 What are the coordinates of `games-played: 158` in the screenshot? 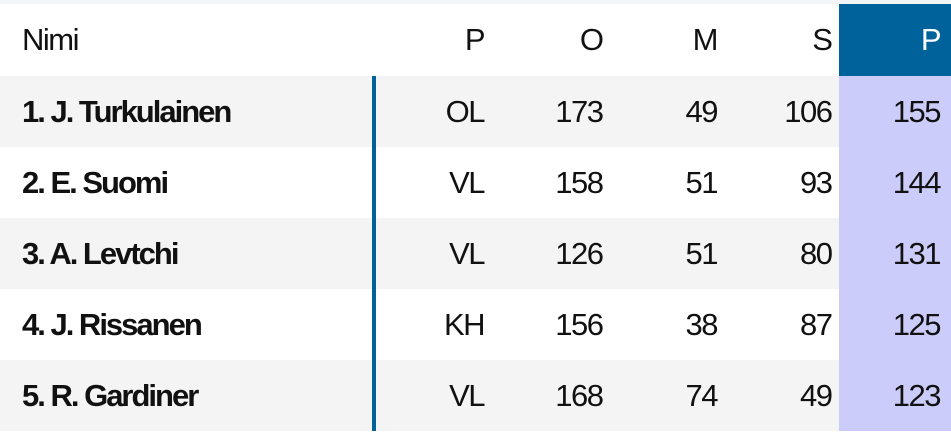 It's located at (579, 182).